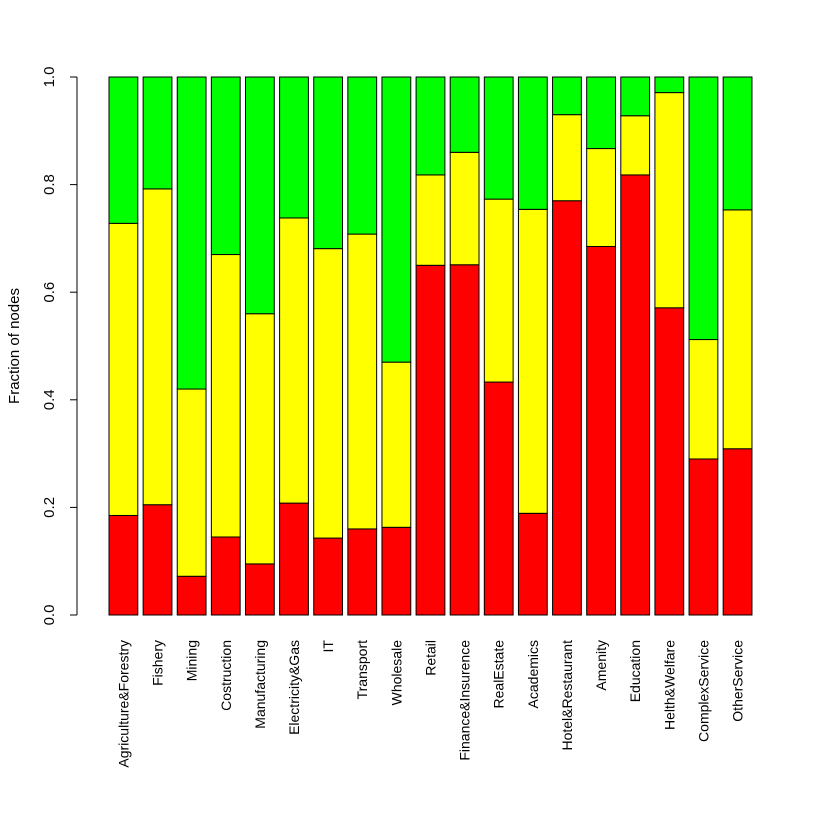 This screenshot has width=817, height=817. I want to click on x-tick-label: Costruction, so click(226, 675).